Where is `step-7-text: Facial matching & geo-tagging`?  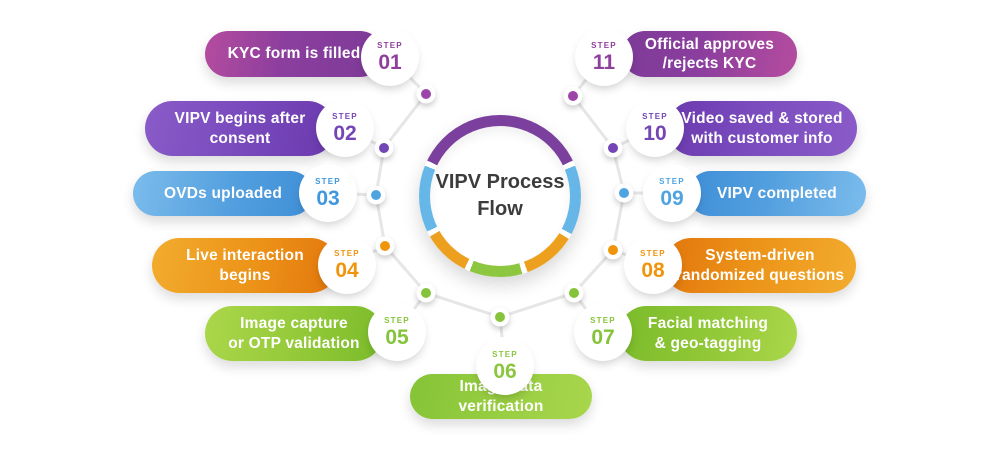
step-7-text: Facial matching & geo-tagging is located at coordinates (708, 333).